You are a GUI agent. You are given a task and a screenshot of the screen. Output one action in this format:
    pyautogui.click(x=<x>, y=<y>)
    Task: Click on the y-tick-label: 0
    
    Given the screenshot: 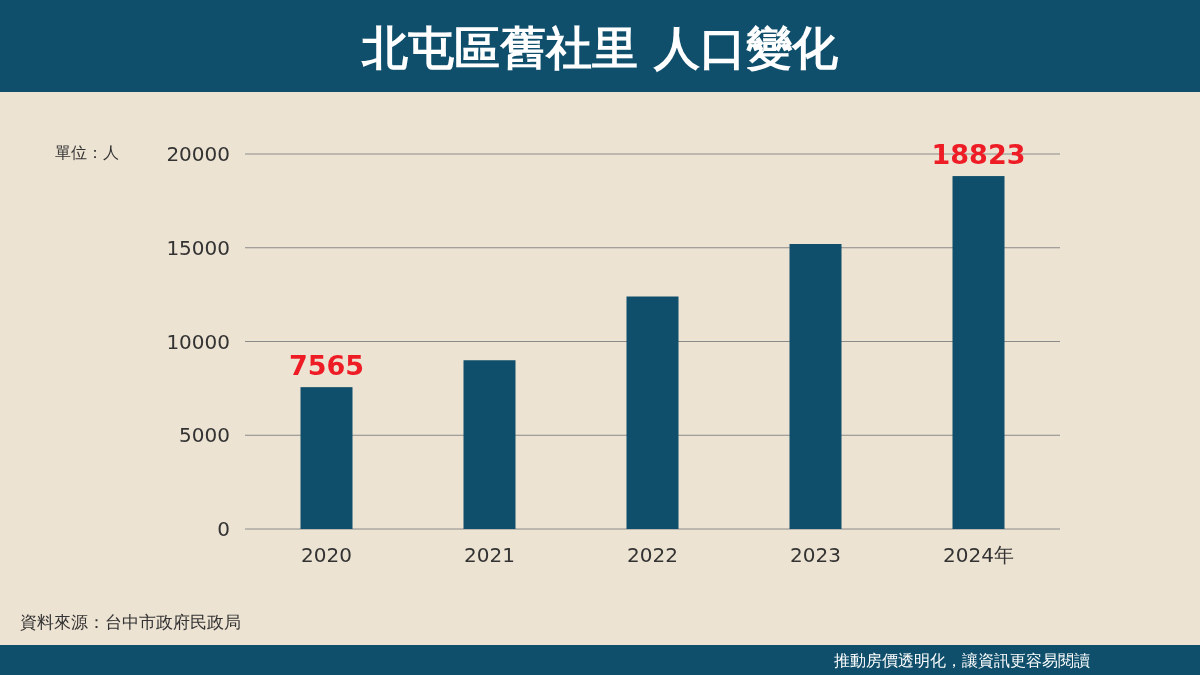 What is the action you would take?
    pyautogui.click(x=223, y=529)
    